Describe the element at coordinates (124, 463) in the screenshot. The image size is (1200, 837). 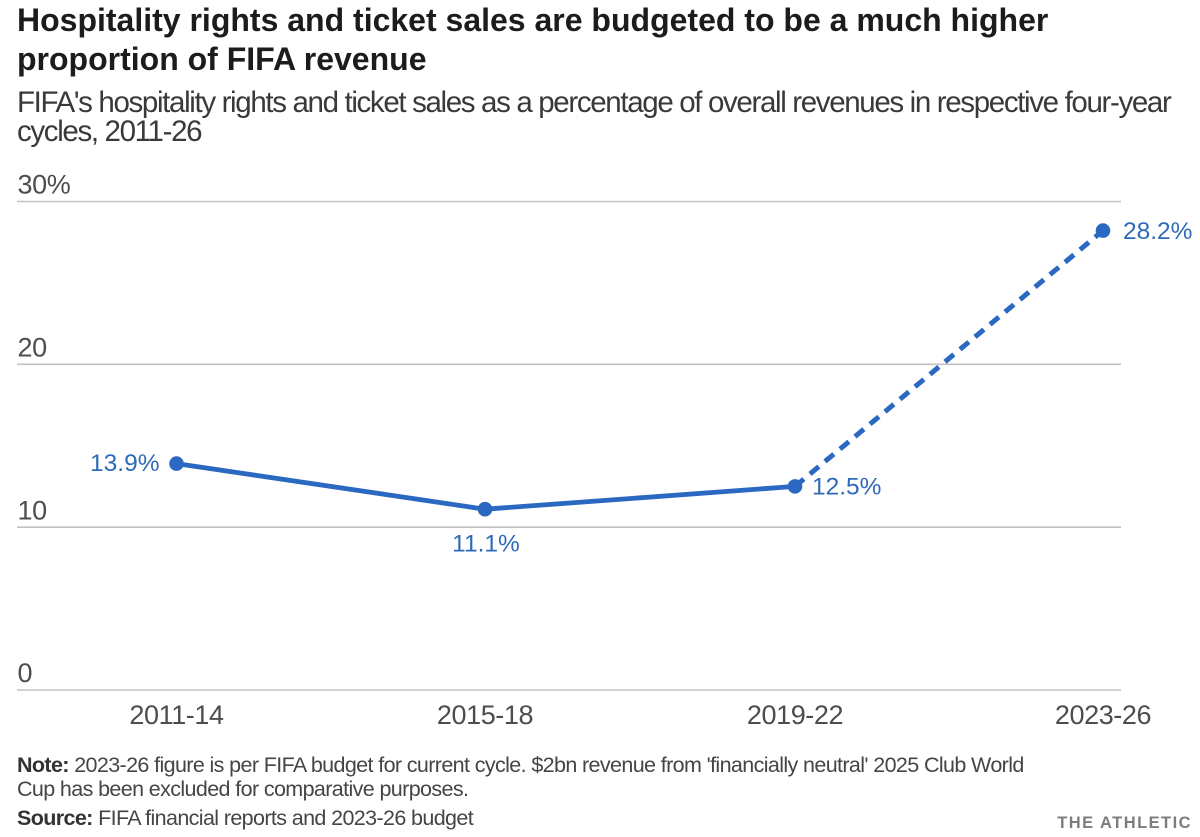
I see `svg-text: 13.9%` at that location.